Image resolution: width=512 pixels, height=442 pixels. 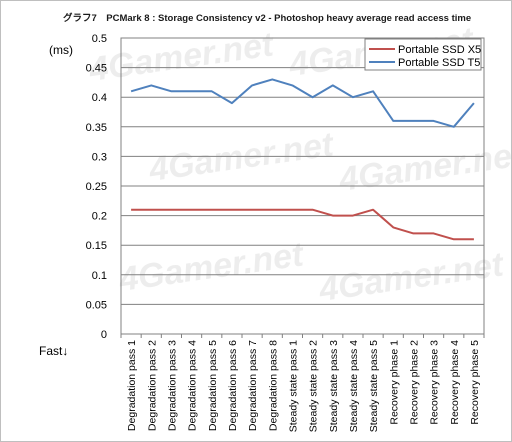 I want to click on y-tick-label: 0.4, so click(x=99, y=98).